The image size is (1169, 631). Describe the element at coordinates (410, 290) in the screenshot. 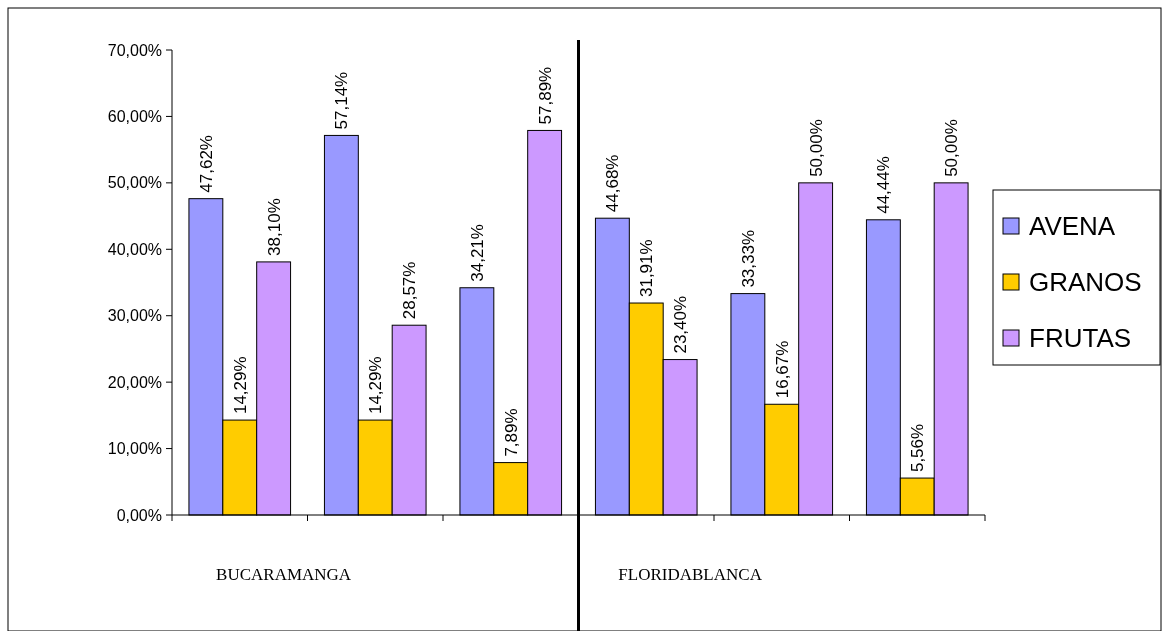

I see `data-label: 28,57%` at that location.